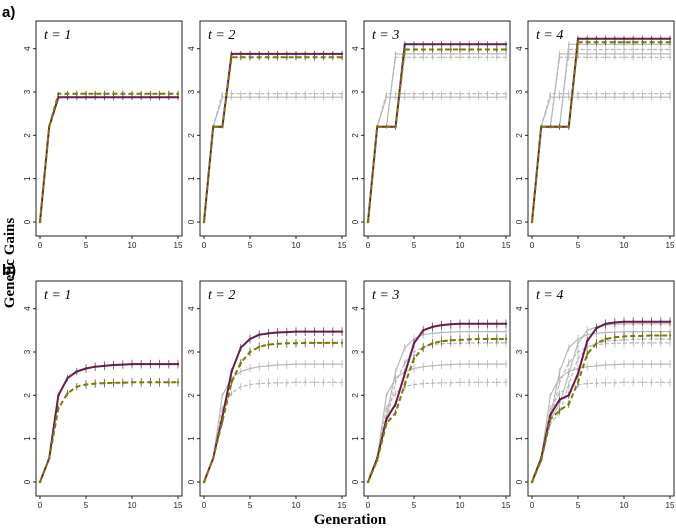  I want to click on panel-b-t4: 0 5 10 15 0 1 2 3 4 t = 4, so click(595, 395).